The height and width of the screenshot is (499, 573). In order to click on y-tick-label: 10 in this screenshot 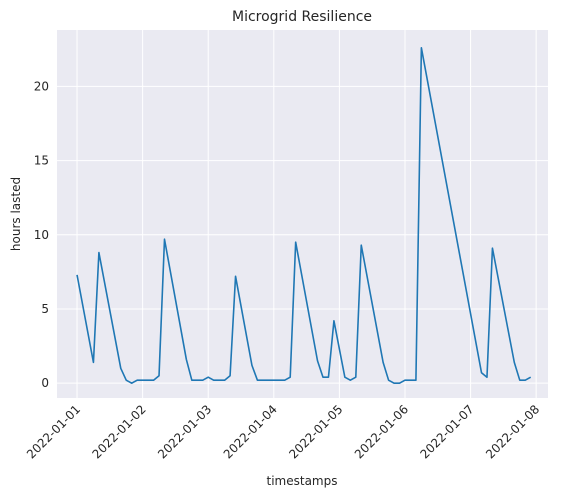, I will do `click(41, 235)`.